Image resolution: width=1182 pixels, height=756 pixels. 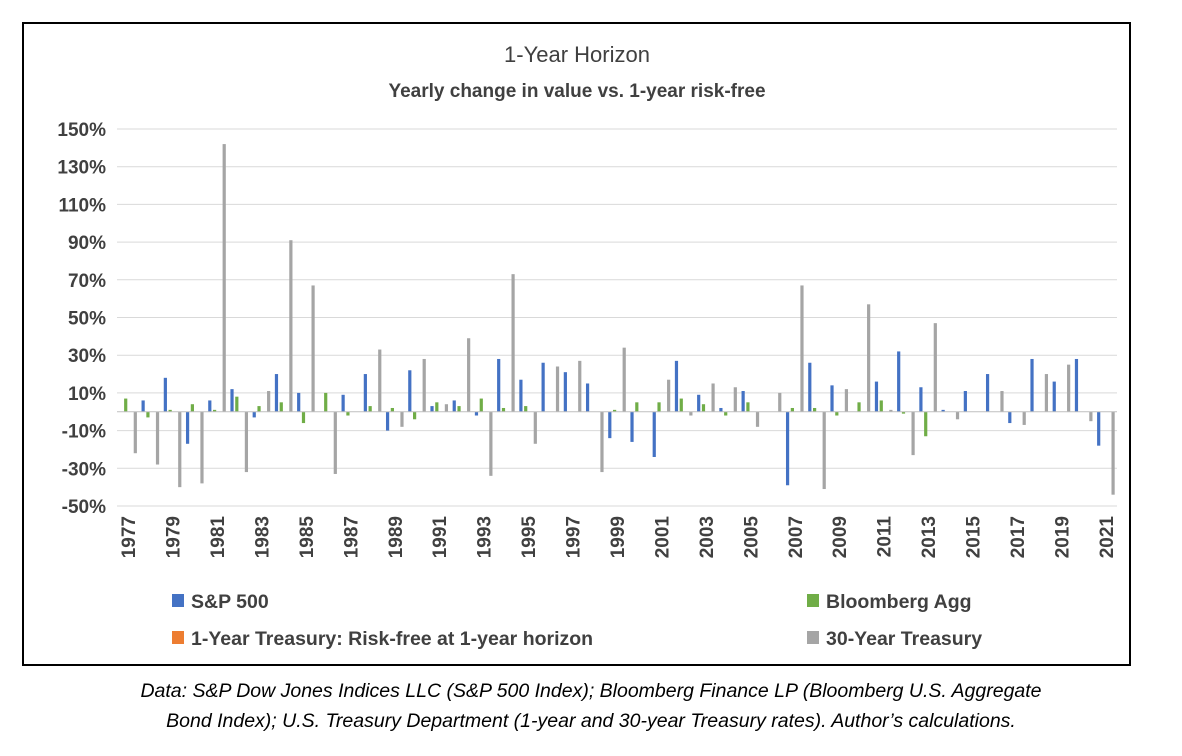 What do you see at coordinates (1062, 537) in the screenshot?
I see `x-tick-label: 2019` at bounding box center [1062, 537].